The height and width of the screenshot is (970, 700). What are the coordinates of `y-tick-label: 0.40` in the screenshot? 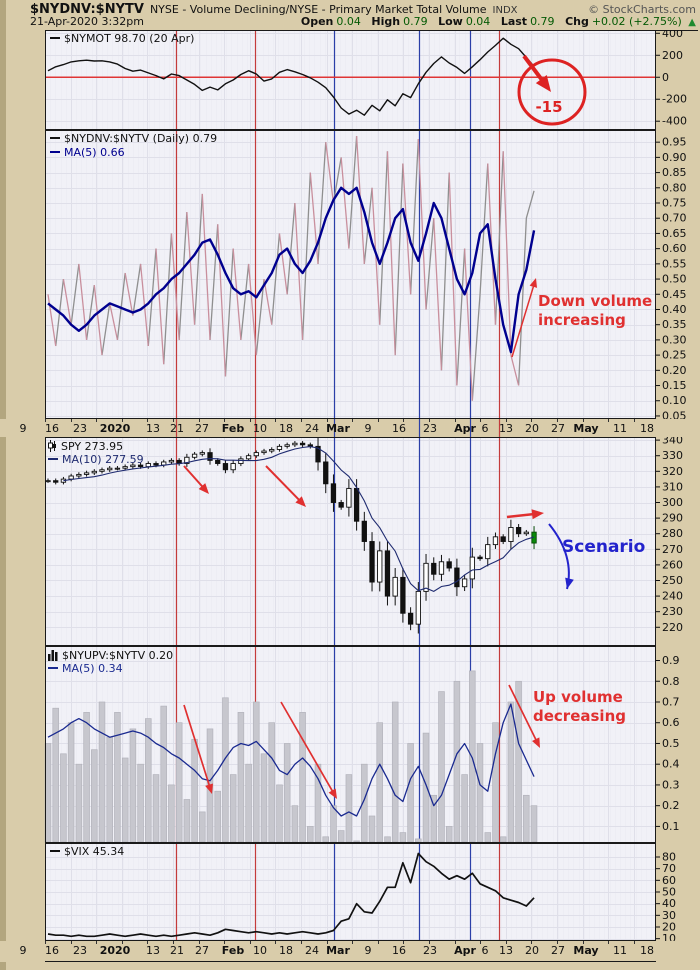 It's located at (674, 309).